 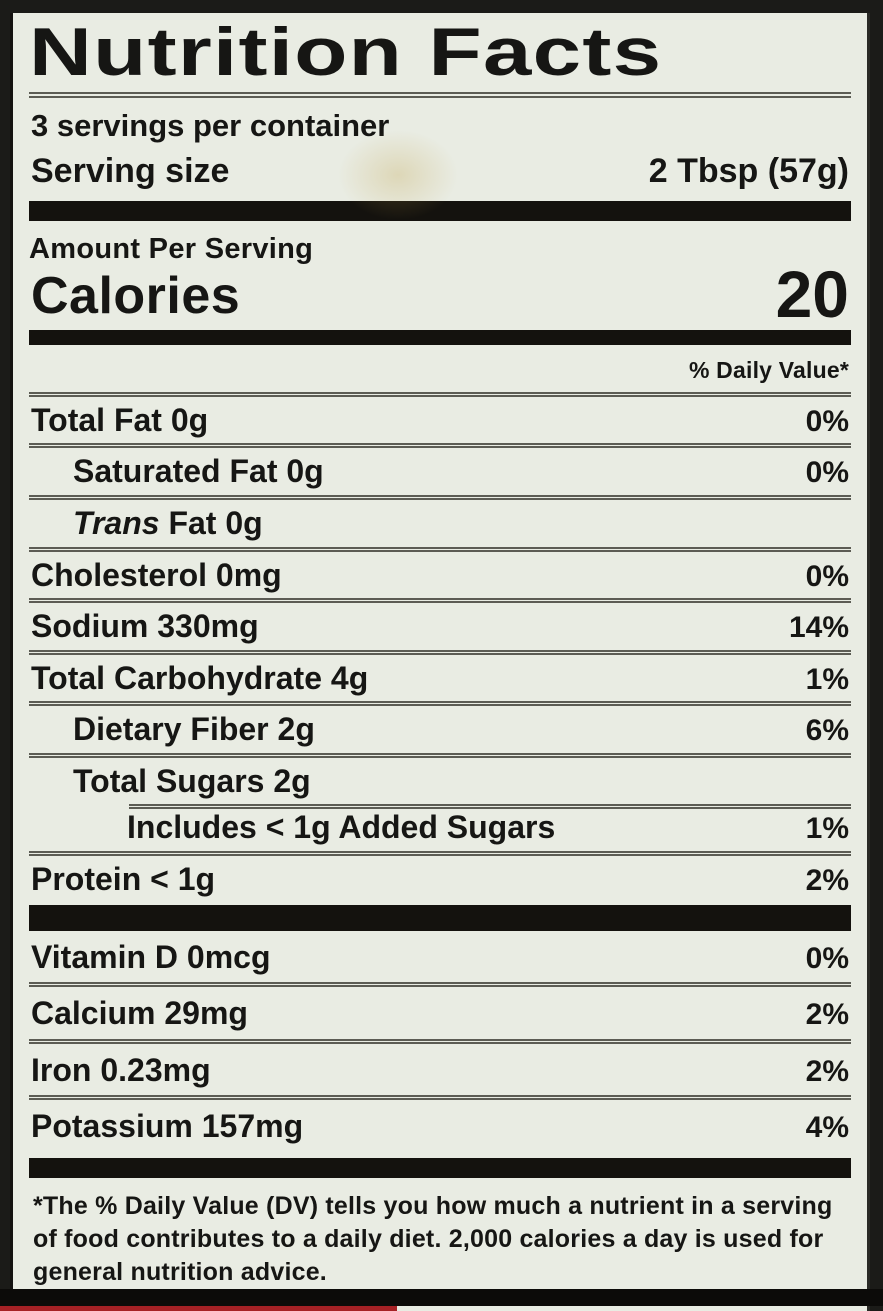 I want to click on nutrient-name: Total Fat, so click(x=96, y=419).